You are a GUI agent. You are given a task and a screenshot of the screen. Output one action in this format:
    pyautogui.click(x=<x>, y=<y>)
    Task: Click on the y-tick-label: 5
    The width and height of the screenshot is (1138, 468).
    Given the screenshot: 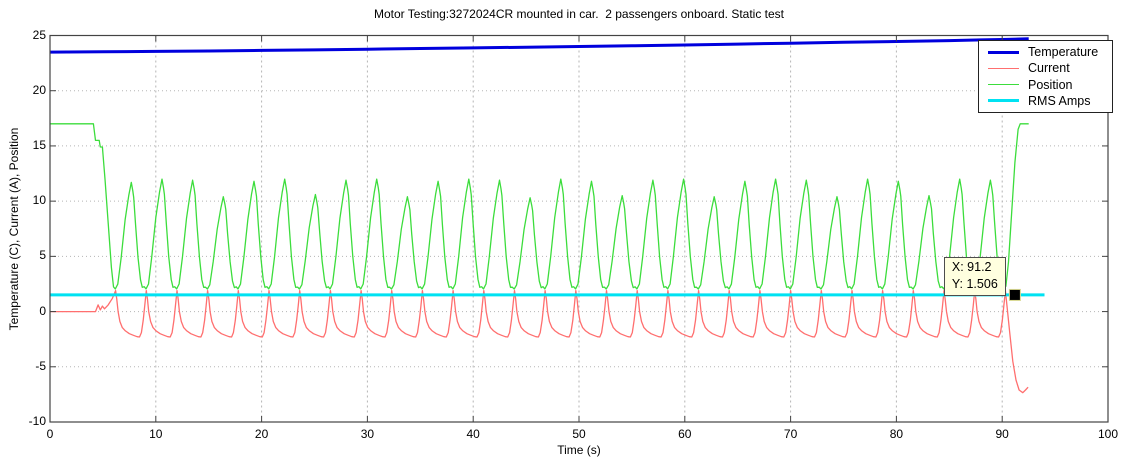 What is the action you would take?
    pyautogui.click(x=42, y=255)
    